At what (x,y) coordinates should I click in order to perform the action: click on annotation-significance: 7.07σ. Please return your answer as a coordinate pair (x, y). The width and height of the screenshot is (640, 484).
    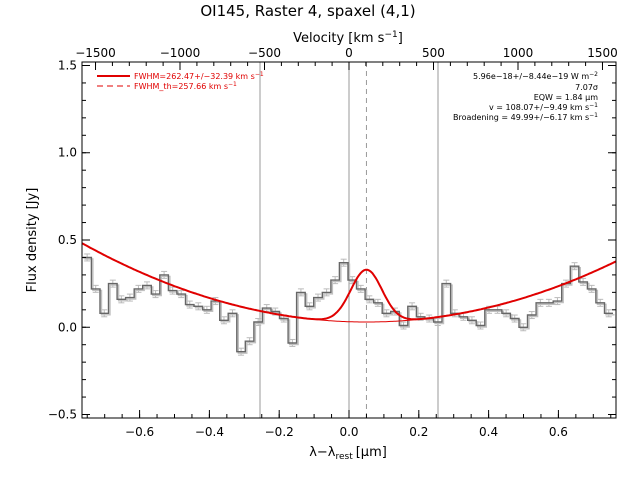
    Looking at the image, I should click on (586, 87).